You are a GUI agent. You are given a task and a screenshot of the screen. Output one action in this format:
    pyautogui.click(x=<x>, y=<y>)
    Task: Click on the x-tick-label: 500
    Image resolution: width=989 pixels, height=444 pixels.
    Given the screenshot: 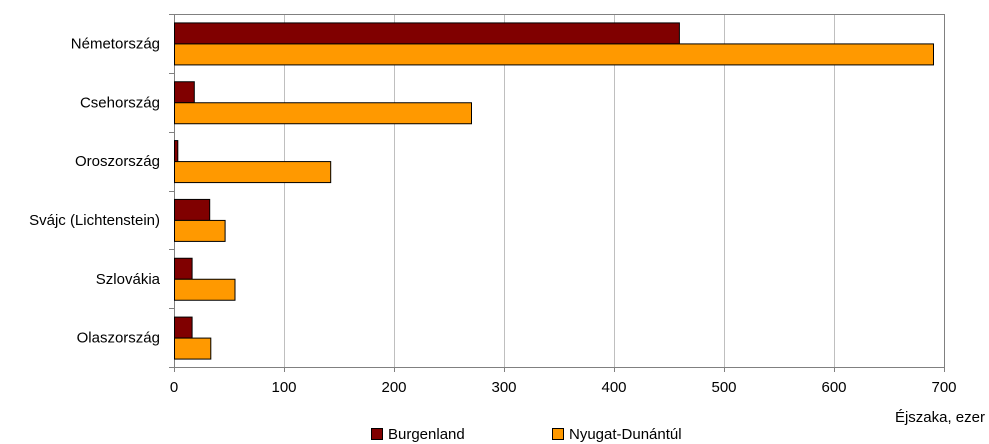 What is the action you would take?
    pyautogui.click(x=723, y=387)
    